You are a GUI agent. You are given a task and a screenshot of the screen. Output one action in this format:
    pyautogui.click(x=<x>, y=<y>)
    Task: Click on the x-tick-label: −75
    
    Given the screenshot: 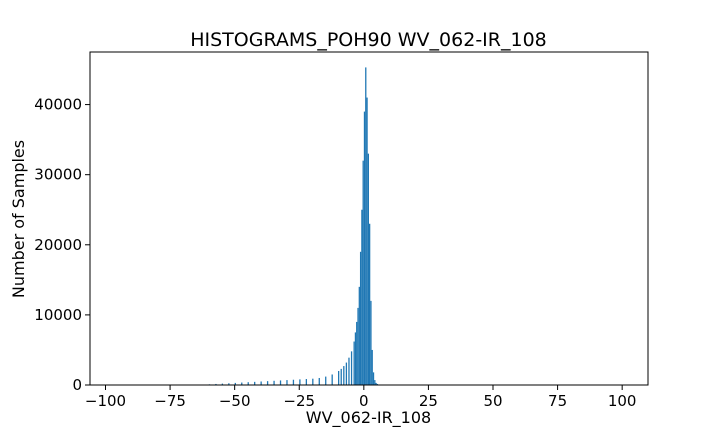 What is the action you would take?
    pyautogui.click(x=170, y=401)
    